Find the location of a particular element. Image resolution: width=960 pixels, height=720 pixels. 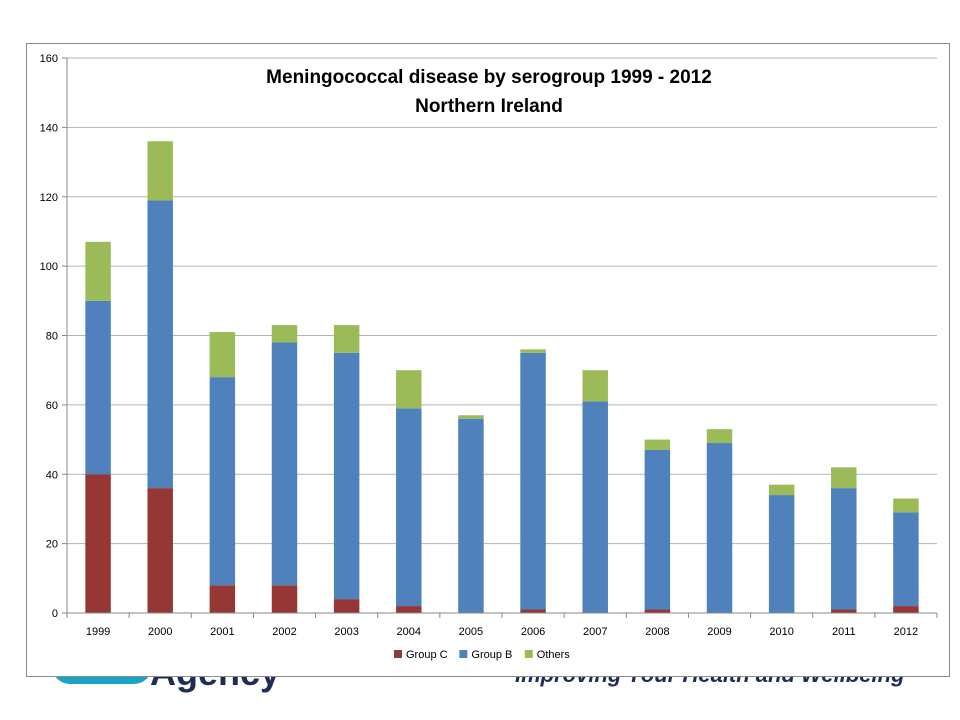

legend-label-group-b: Group B is located at coordinates (491, 655).